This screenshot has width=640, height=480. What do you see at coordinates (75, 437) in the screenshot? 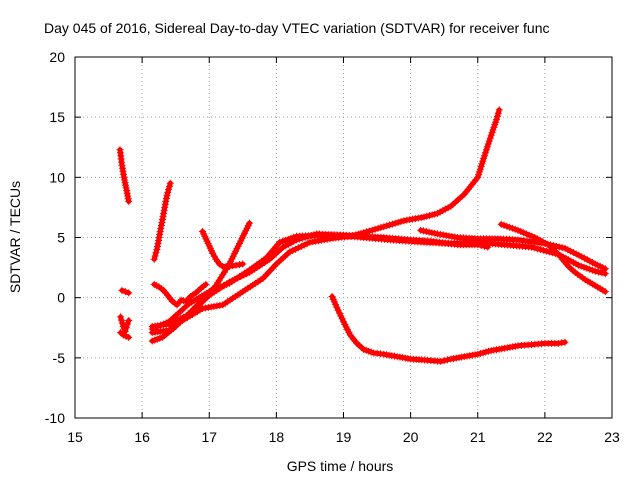
I see `x-tick-label: 15` at bounding box center [75, 437].